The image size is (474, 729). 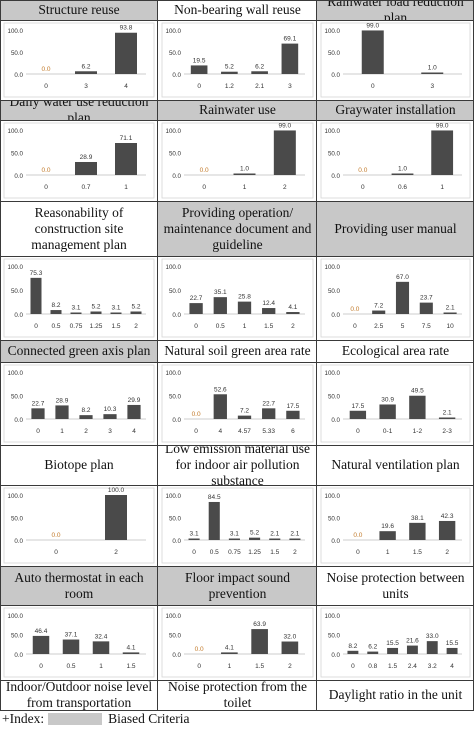 I want to click on chart-title: Floor impact sound prevention, so click(x=237, y=585).